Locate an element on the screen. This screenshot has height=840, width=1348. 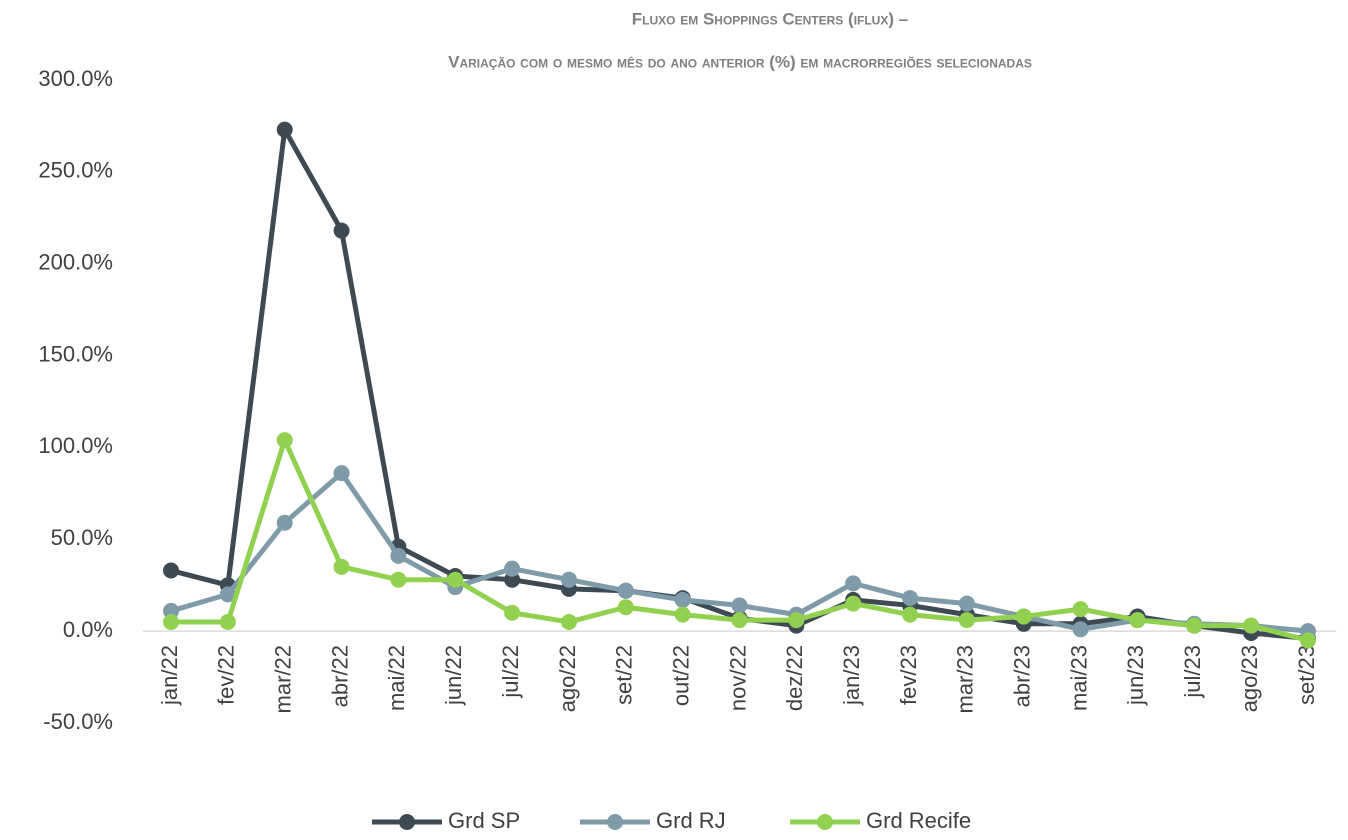
x-tick-label: jan/22 is located at coordinates (169, 675).